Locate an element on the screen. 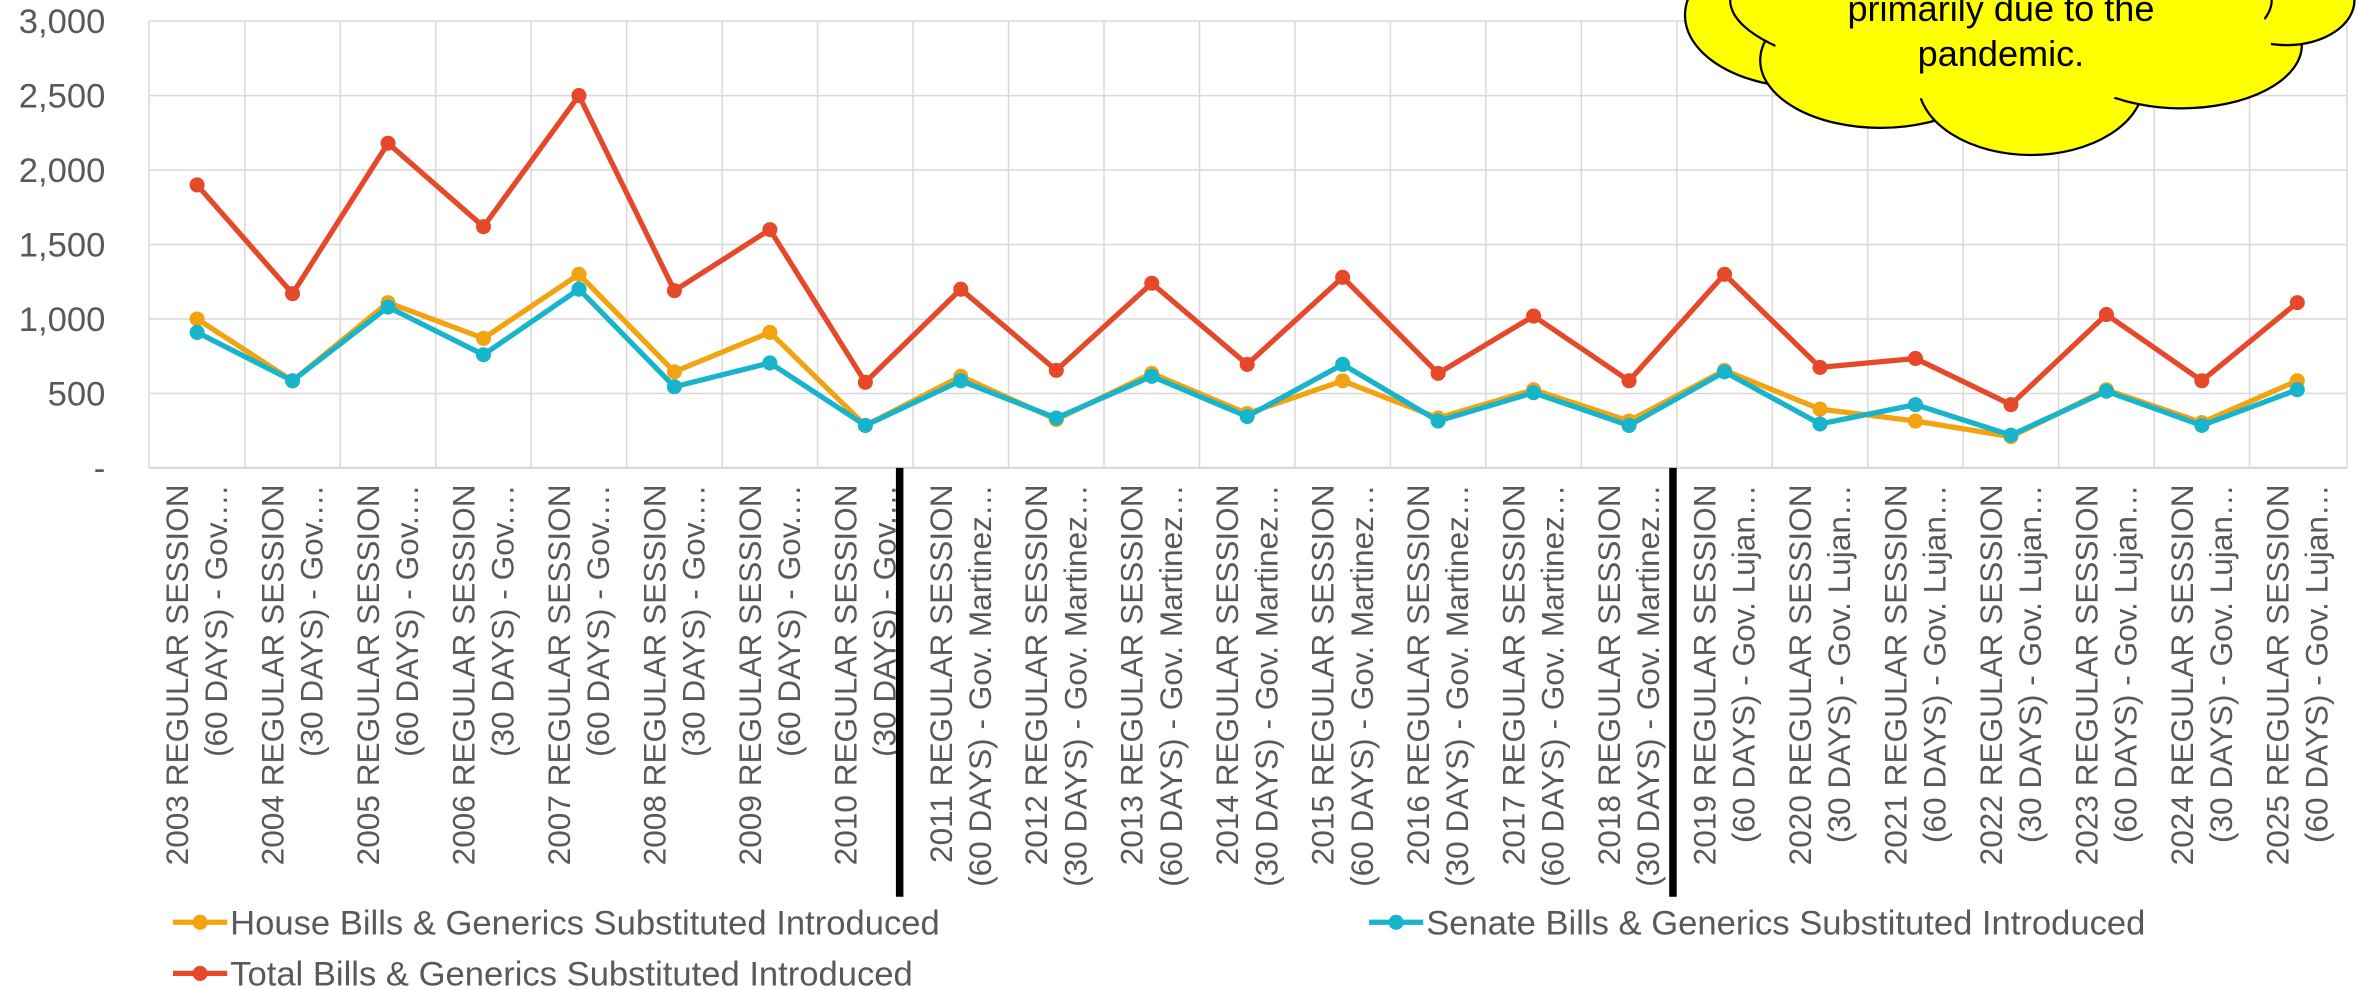  y-tick-label: 1,000 is located at coordinates (62, 320).